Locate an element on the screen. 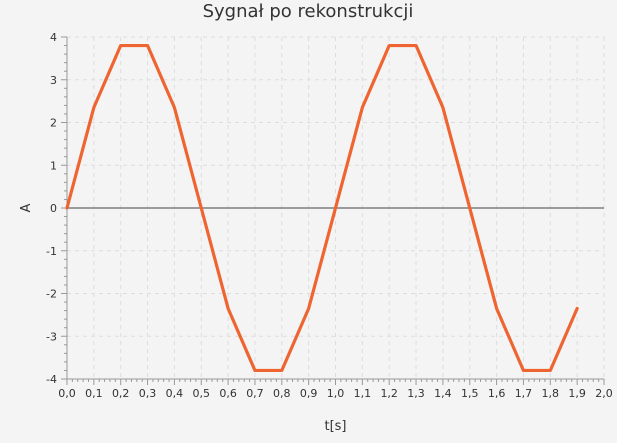 This screenshot has width=617, height=443. chart-title: Sygnał po rekonstrukcji is located at coordinates (308, 11).